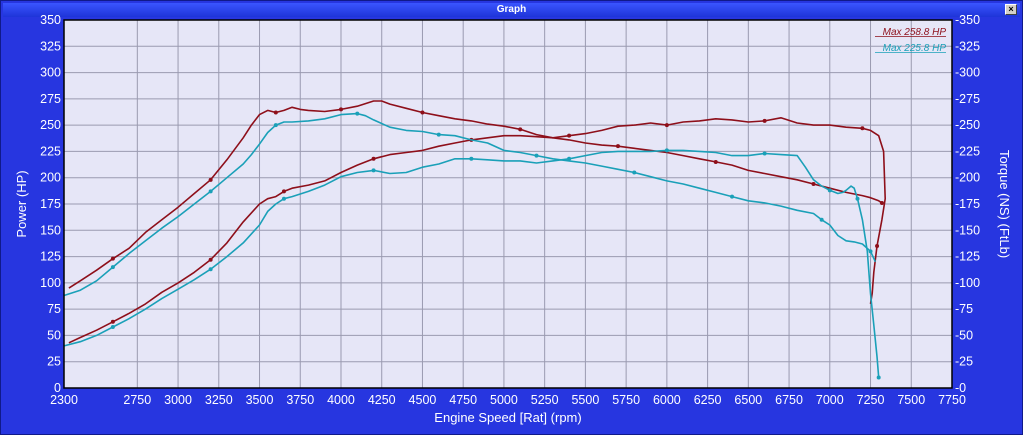 The width and height of the screenshot is (1023, 435). What do you see at coordinates (137, 400) in the screenshot?
I see `x-tick-label: 2750` at bounding box center [137, 400].